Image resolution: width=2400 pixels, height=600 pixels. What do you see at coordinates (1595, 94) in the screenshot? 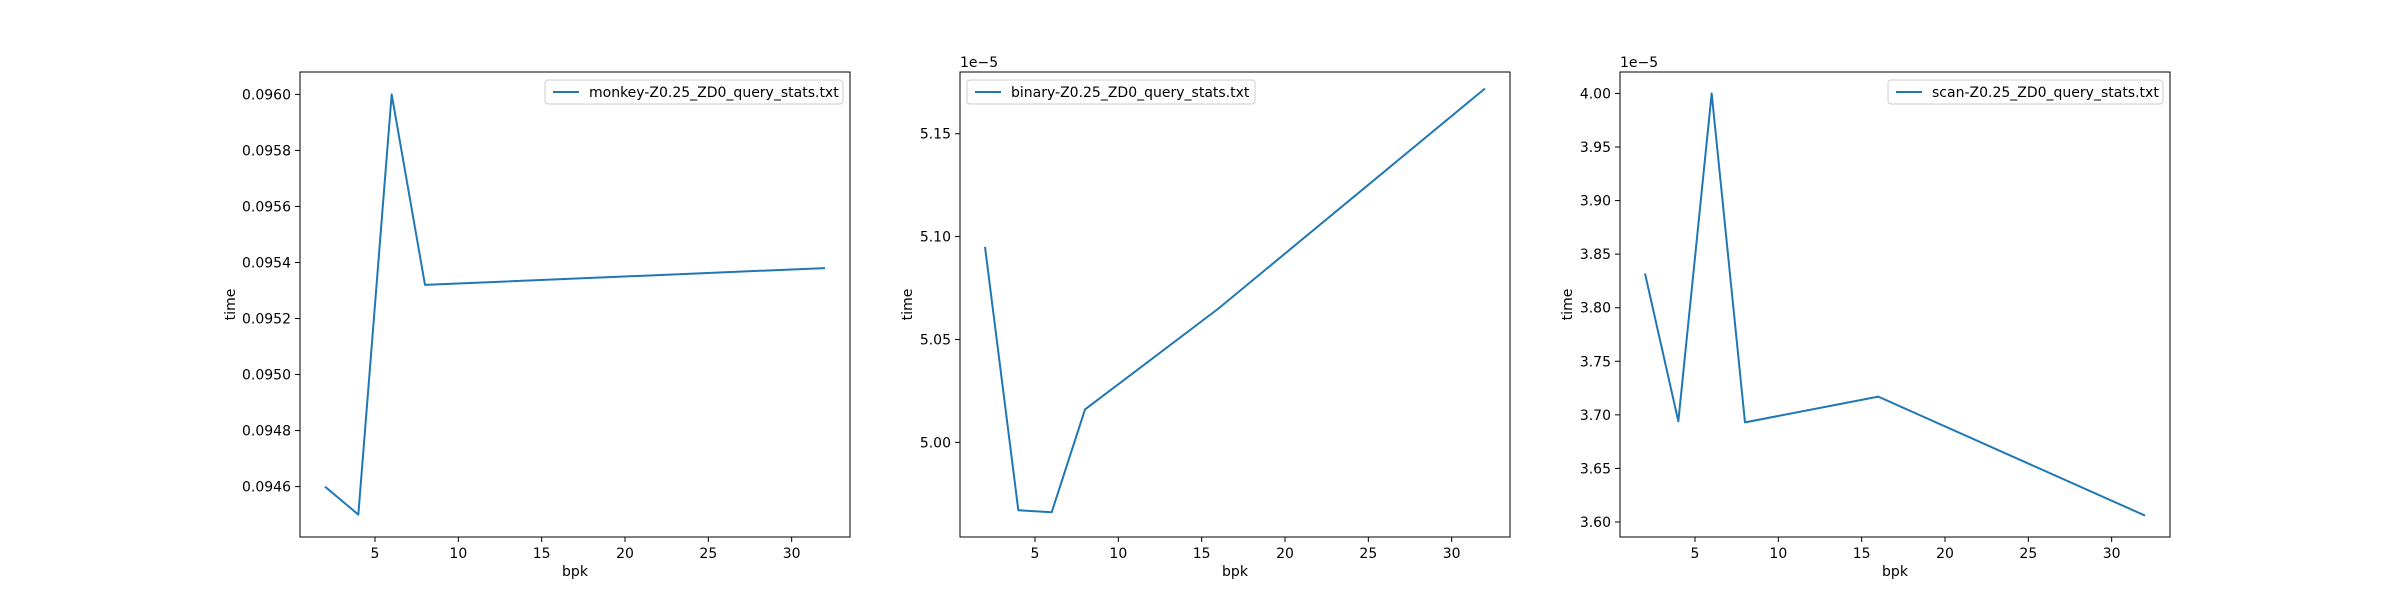
I see `y-tick-label: 4.00` at bounding box center [1595, 94].